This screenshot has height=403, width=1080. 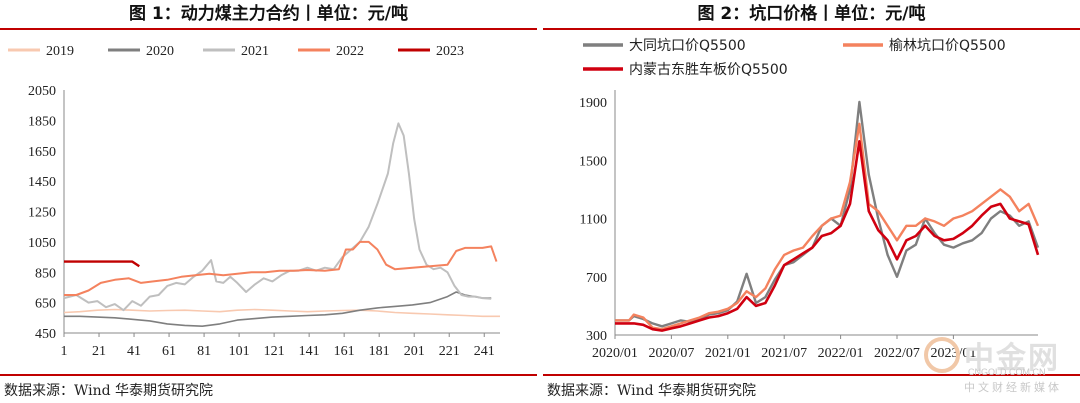 I want to click on x-tick-label: 141, so click(x=309, y=351).